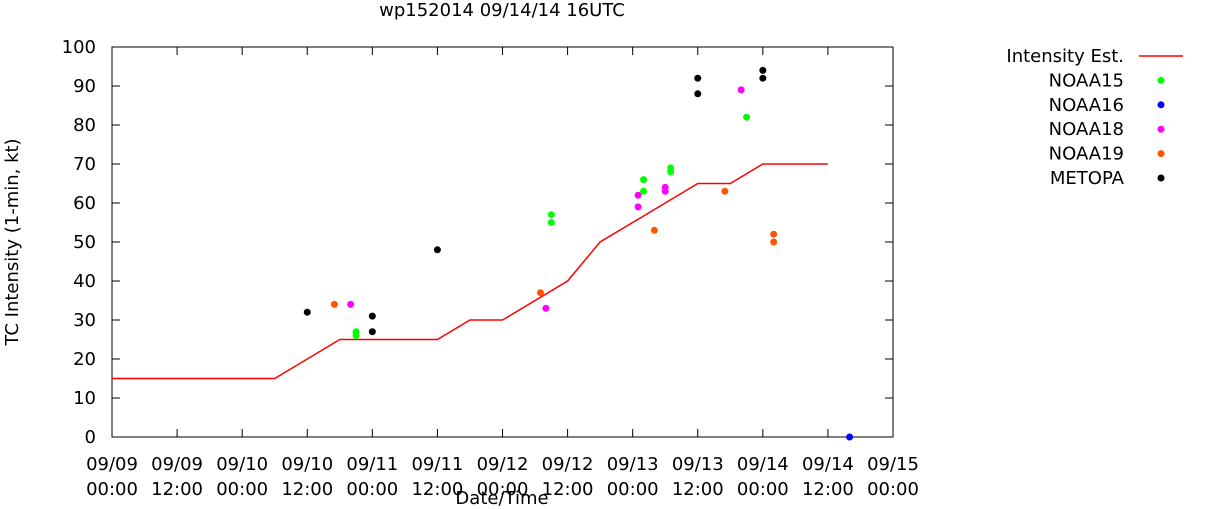 This screenshot has height=509, width=1211. Describe the element at coordinates (1161, 178) in the screenshot. I see `legend-swatch-metopa` at that location.